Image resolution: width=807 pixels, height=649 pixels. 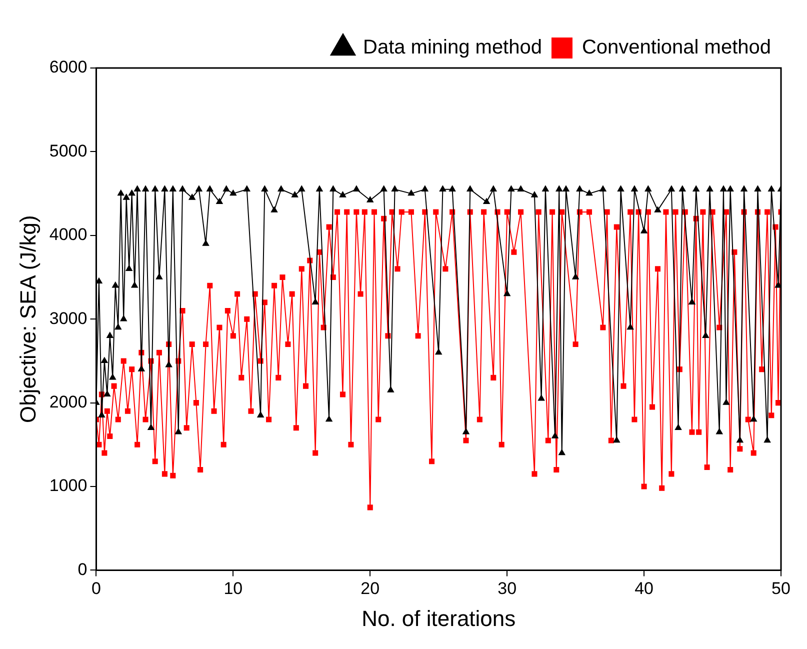 I want to click on y-tick-label: 1000, so click(x=68, y=486).